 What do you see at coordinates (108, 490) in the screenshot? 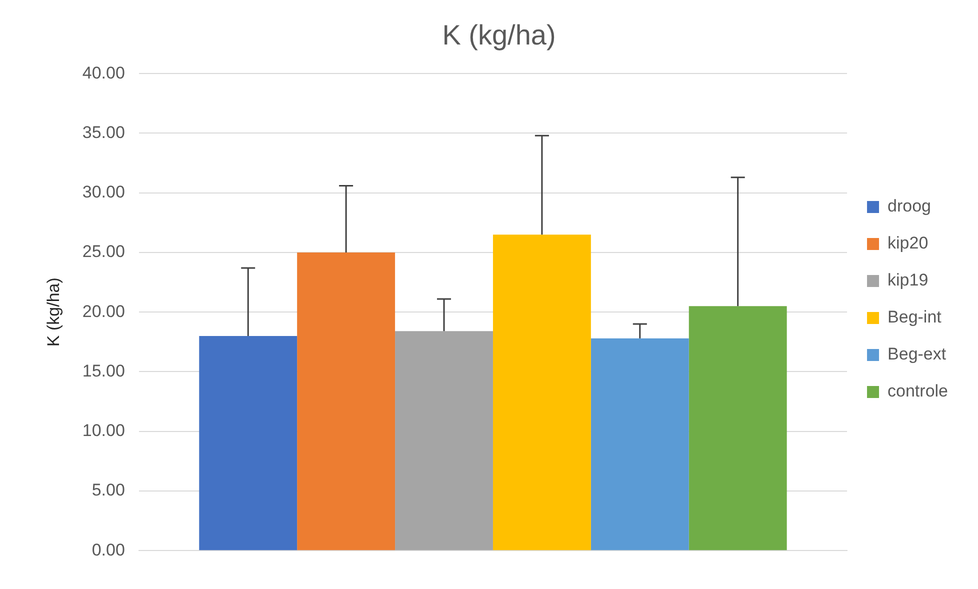
I see `y-tick-label: 5.00` at bounding box center [108, 490].